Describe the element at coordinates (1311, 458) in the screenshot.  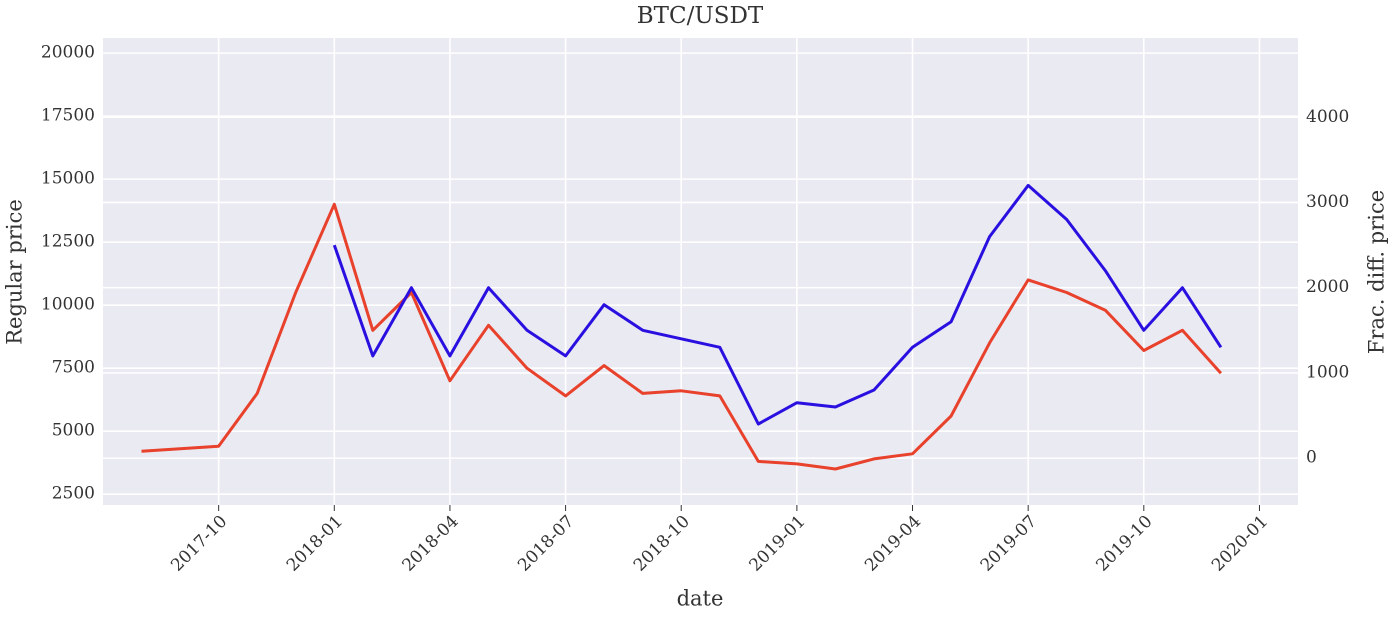
I see `y2-tick-label: 0` at that location.